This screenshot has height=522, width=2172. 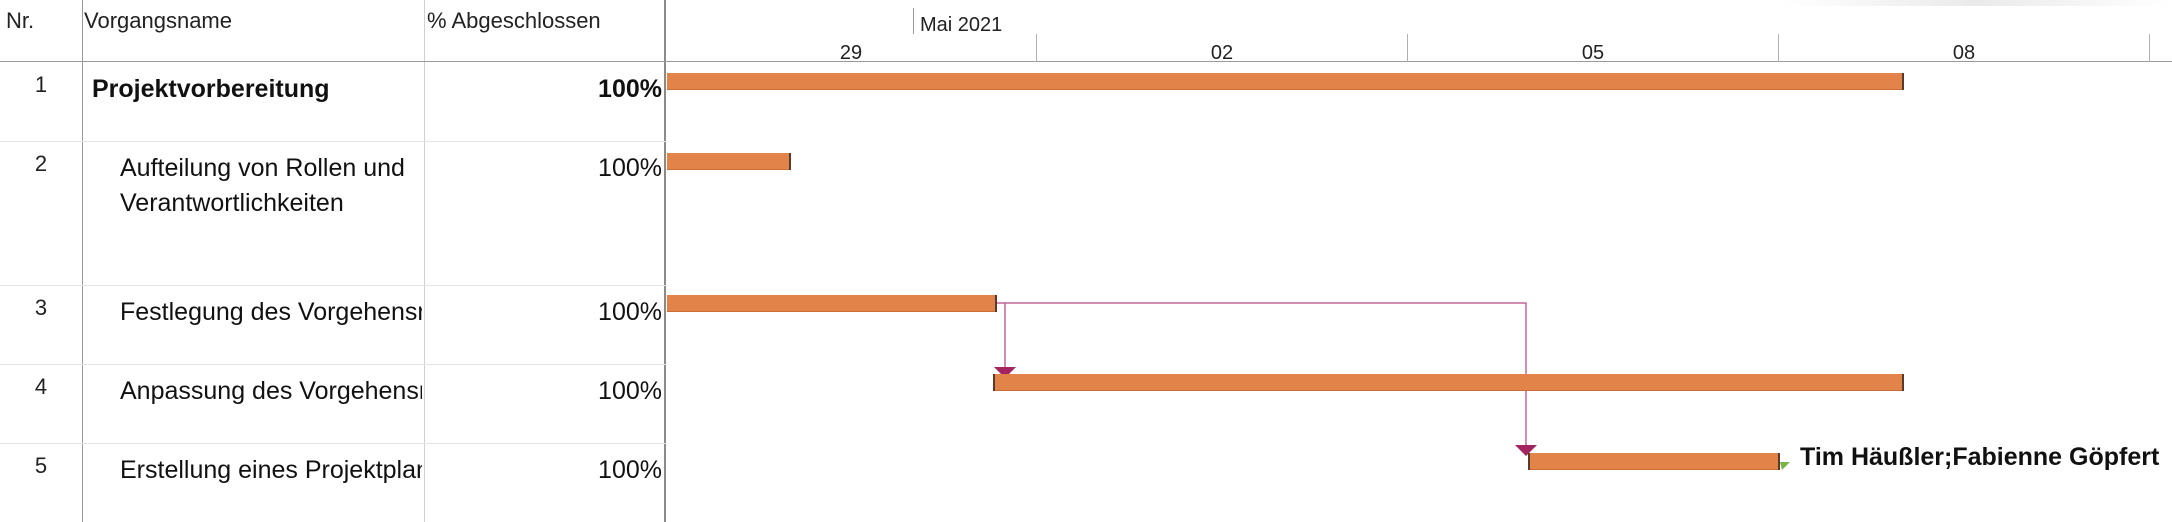 I want to click on task-nr: 4, so click(x=41, y=386).